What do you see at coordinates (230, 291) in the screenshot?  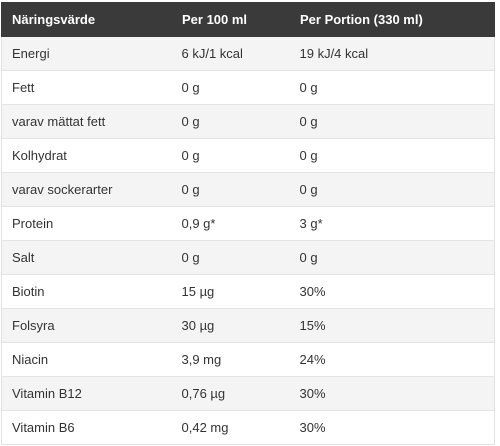 I see `value-per-100ml: 15 µg` at bounding box center [230, 291].